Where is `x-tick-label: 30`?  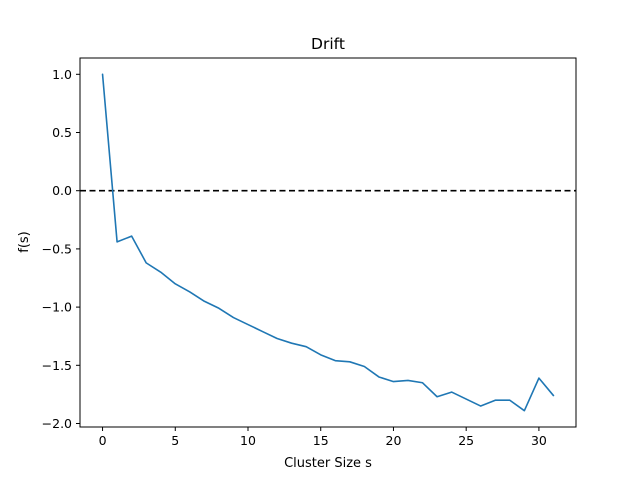
x-tick-label: 30 is located at coordinates (539, 440).